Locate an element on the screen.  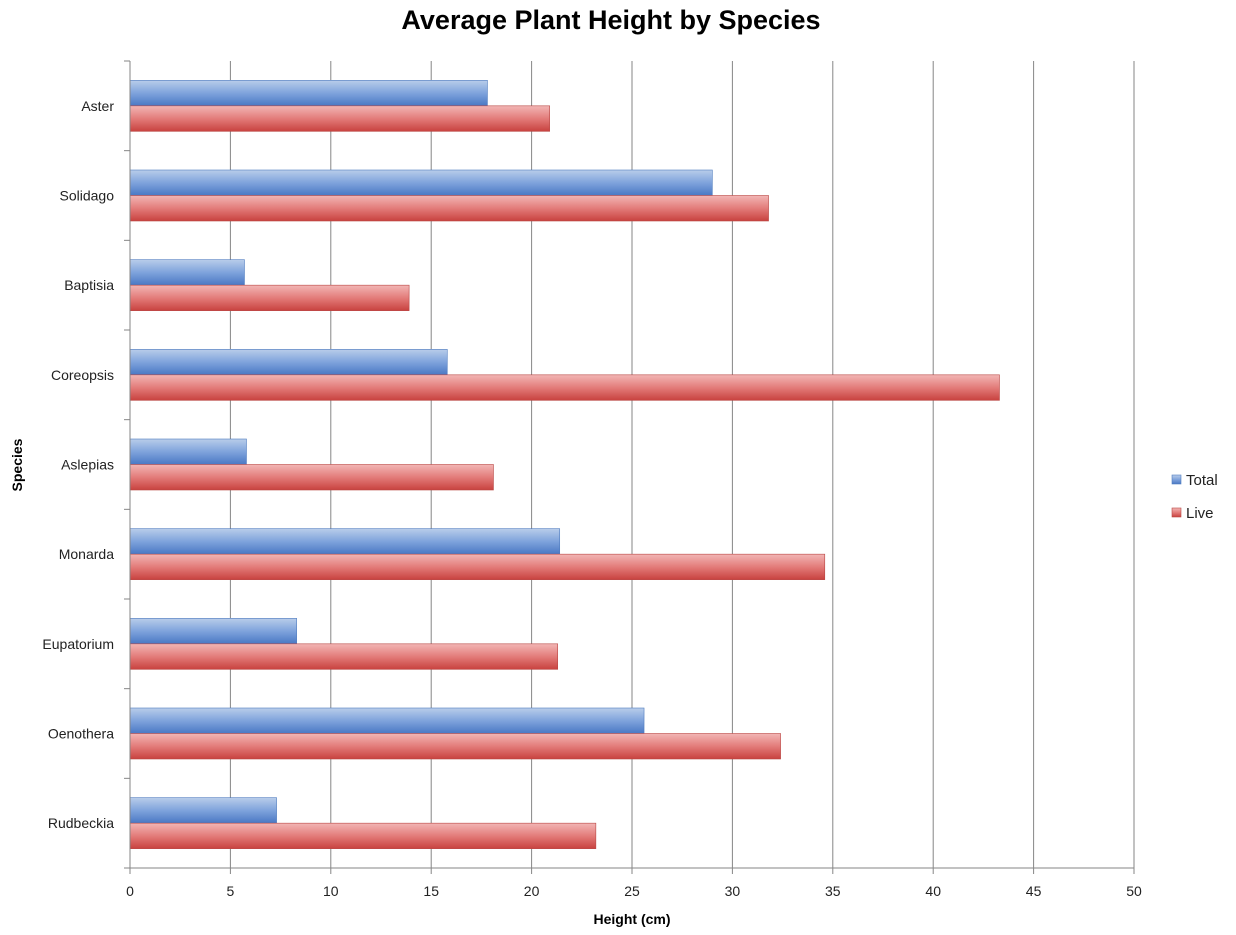
bar-total-oenothera is located at coordinates (387, 720).